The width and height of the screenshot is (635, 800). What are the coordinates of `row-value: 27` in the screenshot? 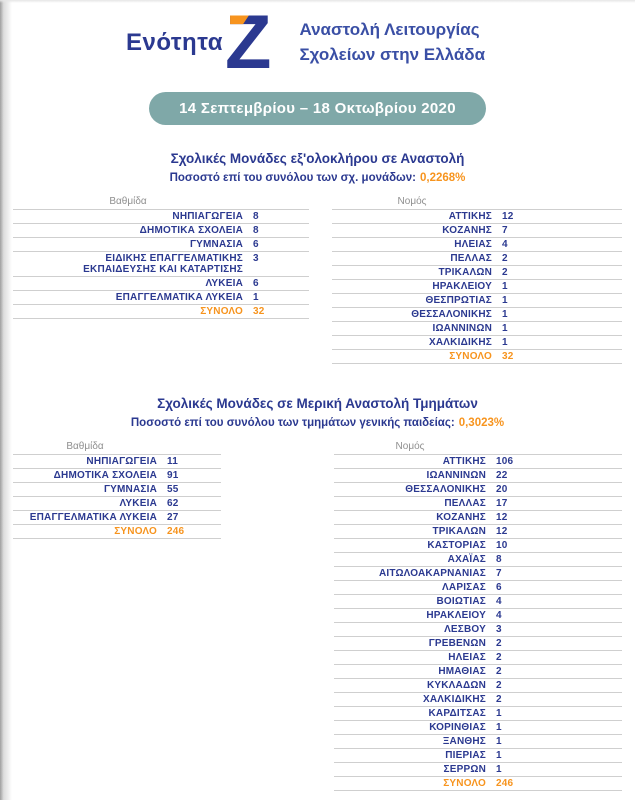 It's located at (173, 517).